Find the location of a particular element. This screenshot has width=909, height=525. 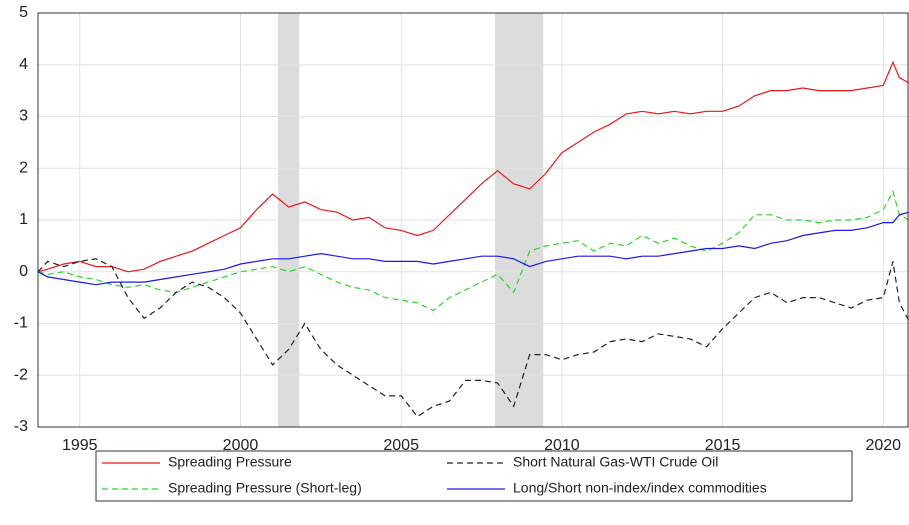

legend-label: Short Natural Gas-WTI Crude Oil is located at coordinates (615, 462).